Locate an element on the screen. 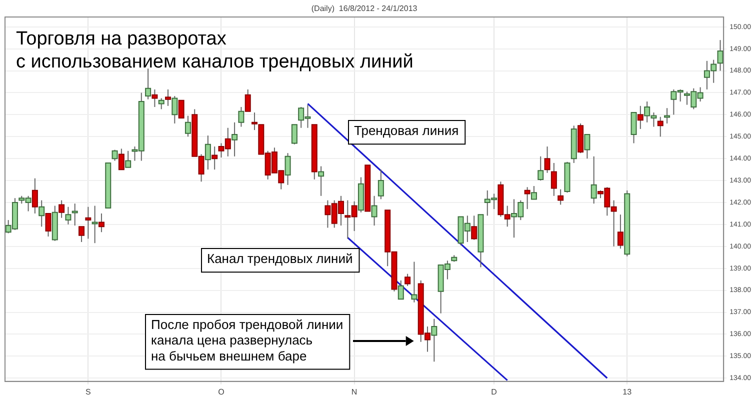 The width and height of the screenshot is (756, 404). text: Торговля на разворотах с использованием каналов трендовых линий is located at coordinates (215, 50).